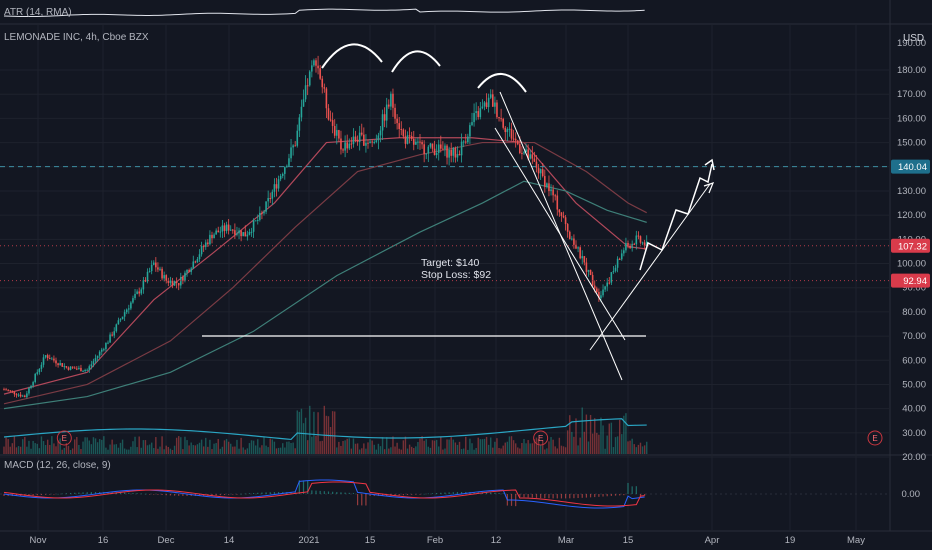  What do you see at coordinates (229, 540) in the screenshot?
I see `time-tick-label: 14` at bounding box center [229, 540].